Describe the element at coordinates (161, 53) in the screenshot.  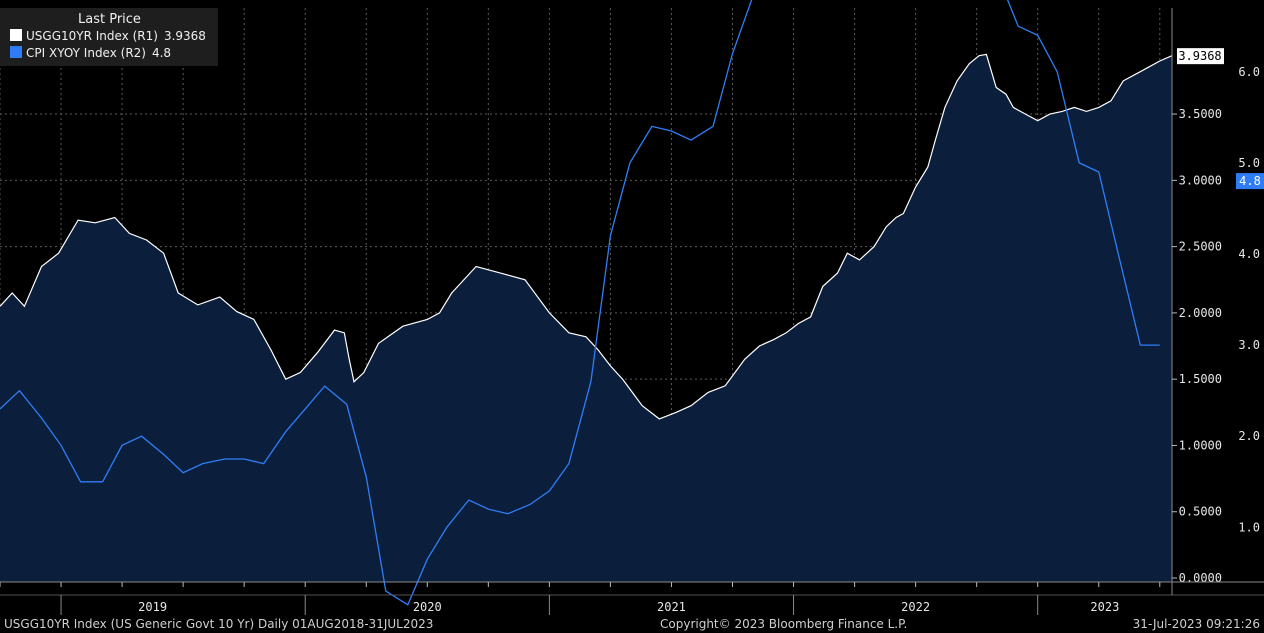
I see `legend-value: 4.8` at that location.